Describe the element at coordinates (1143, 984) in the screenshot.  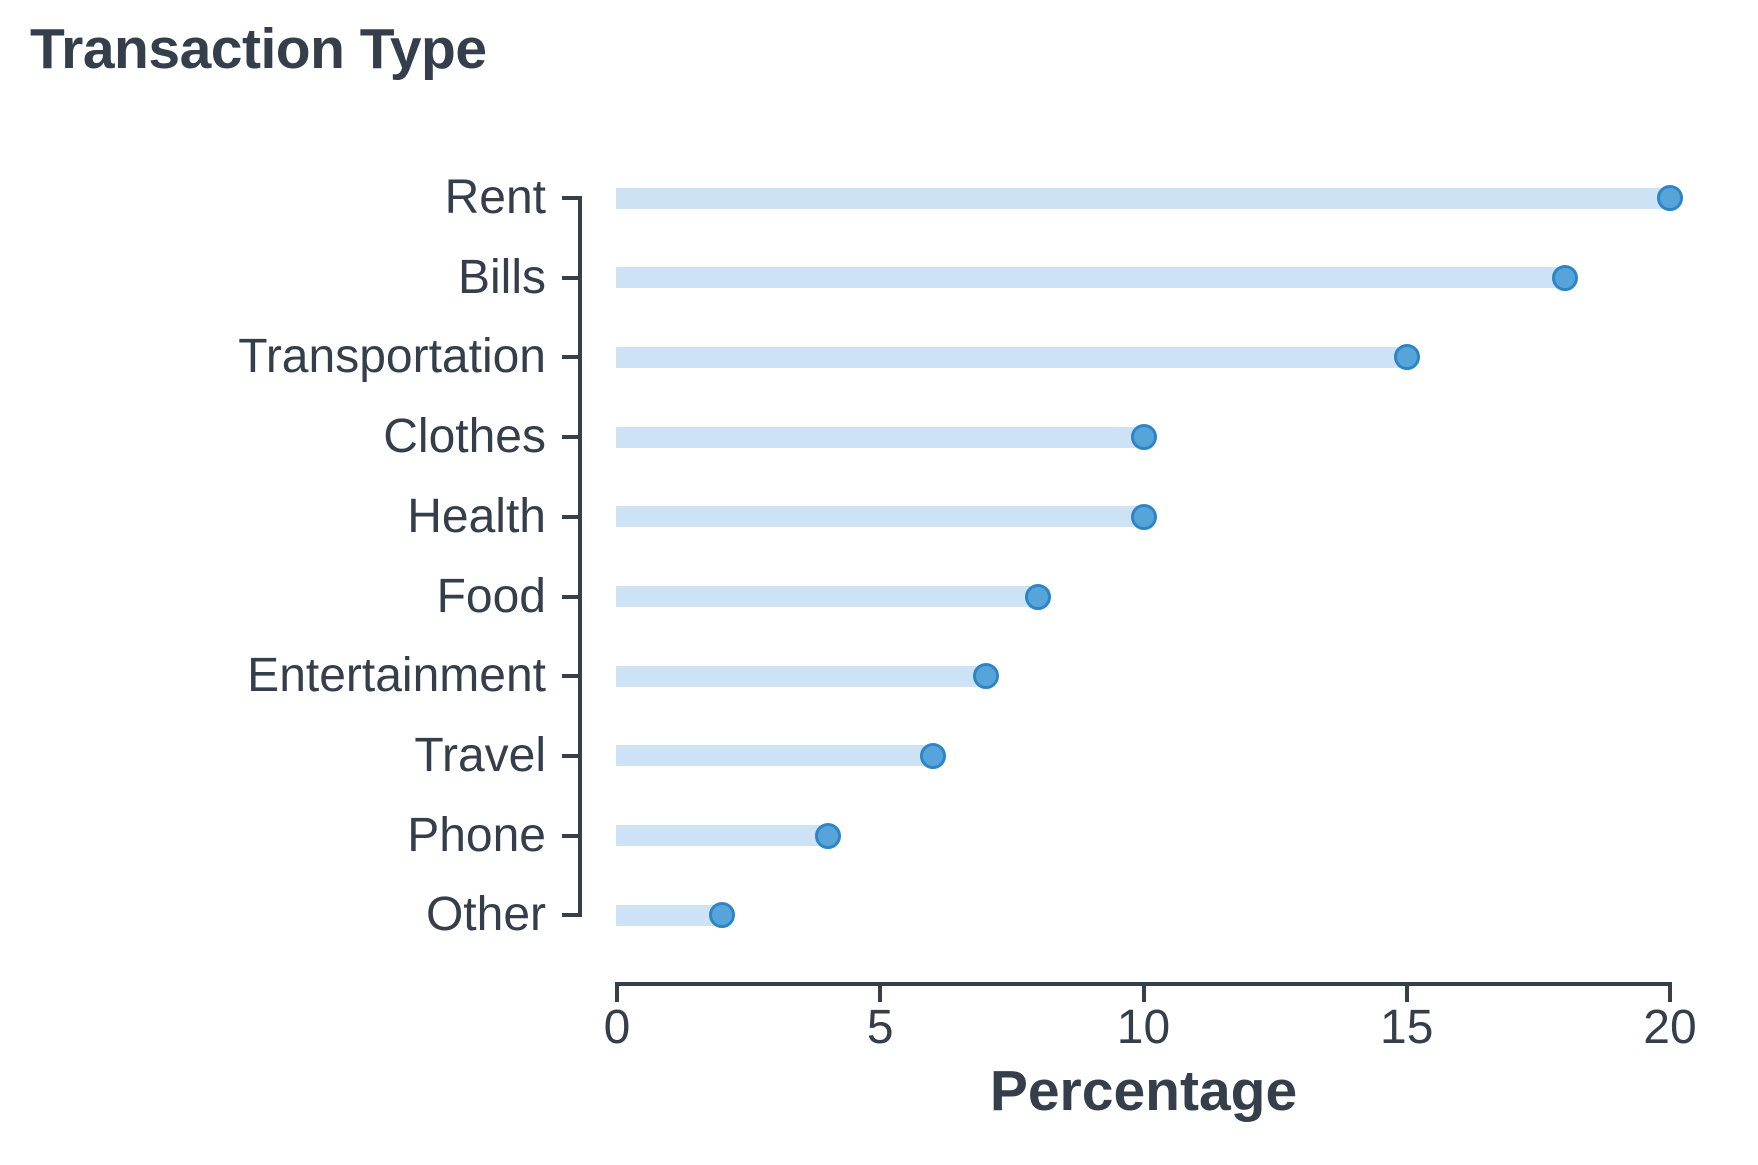
I see `x-axis-line` at that location.